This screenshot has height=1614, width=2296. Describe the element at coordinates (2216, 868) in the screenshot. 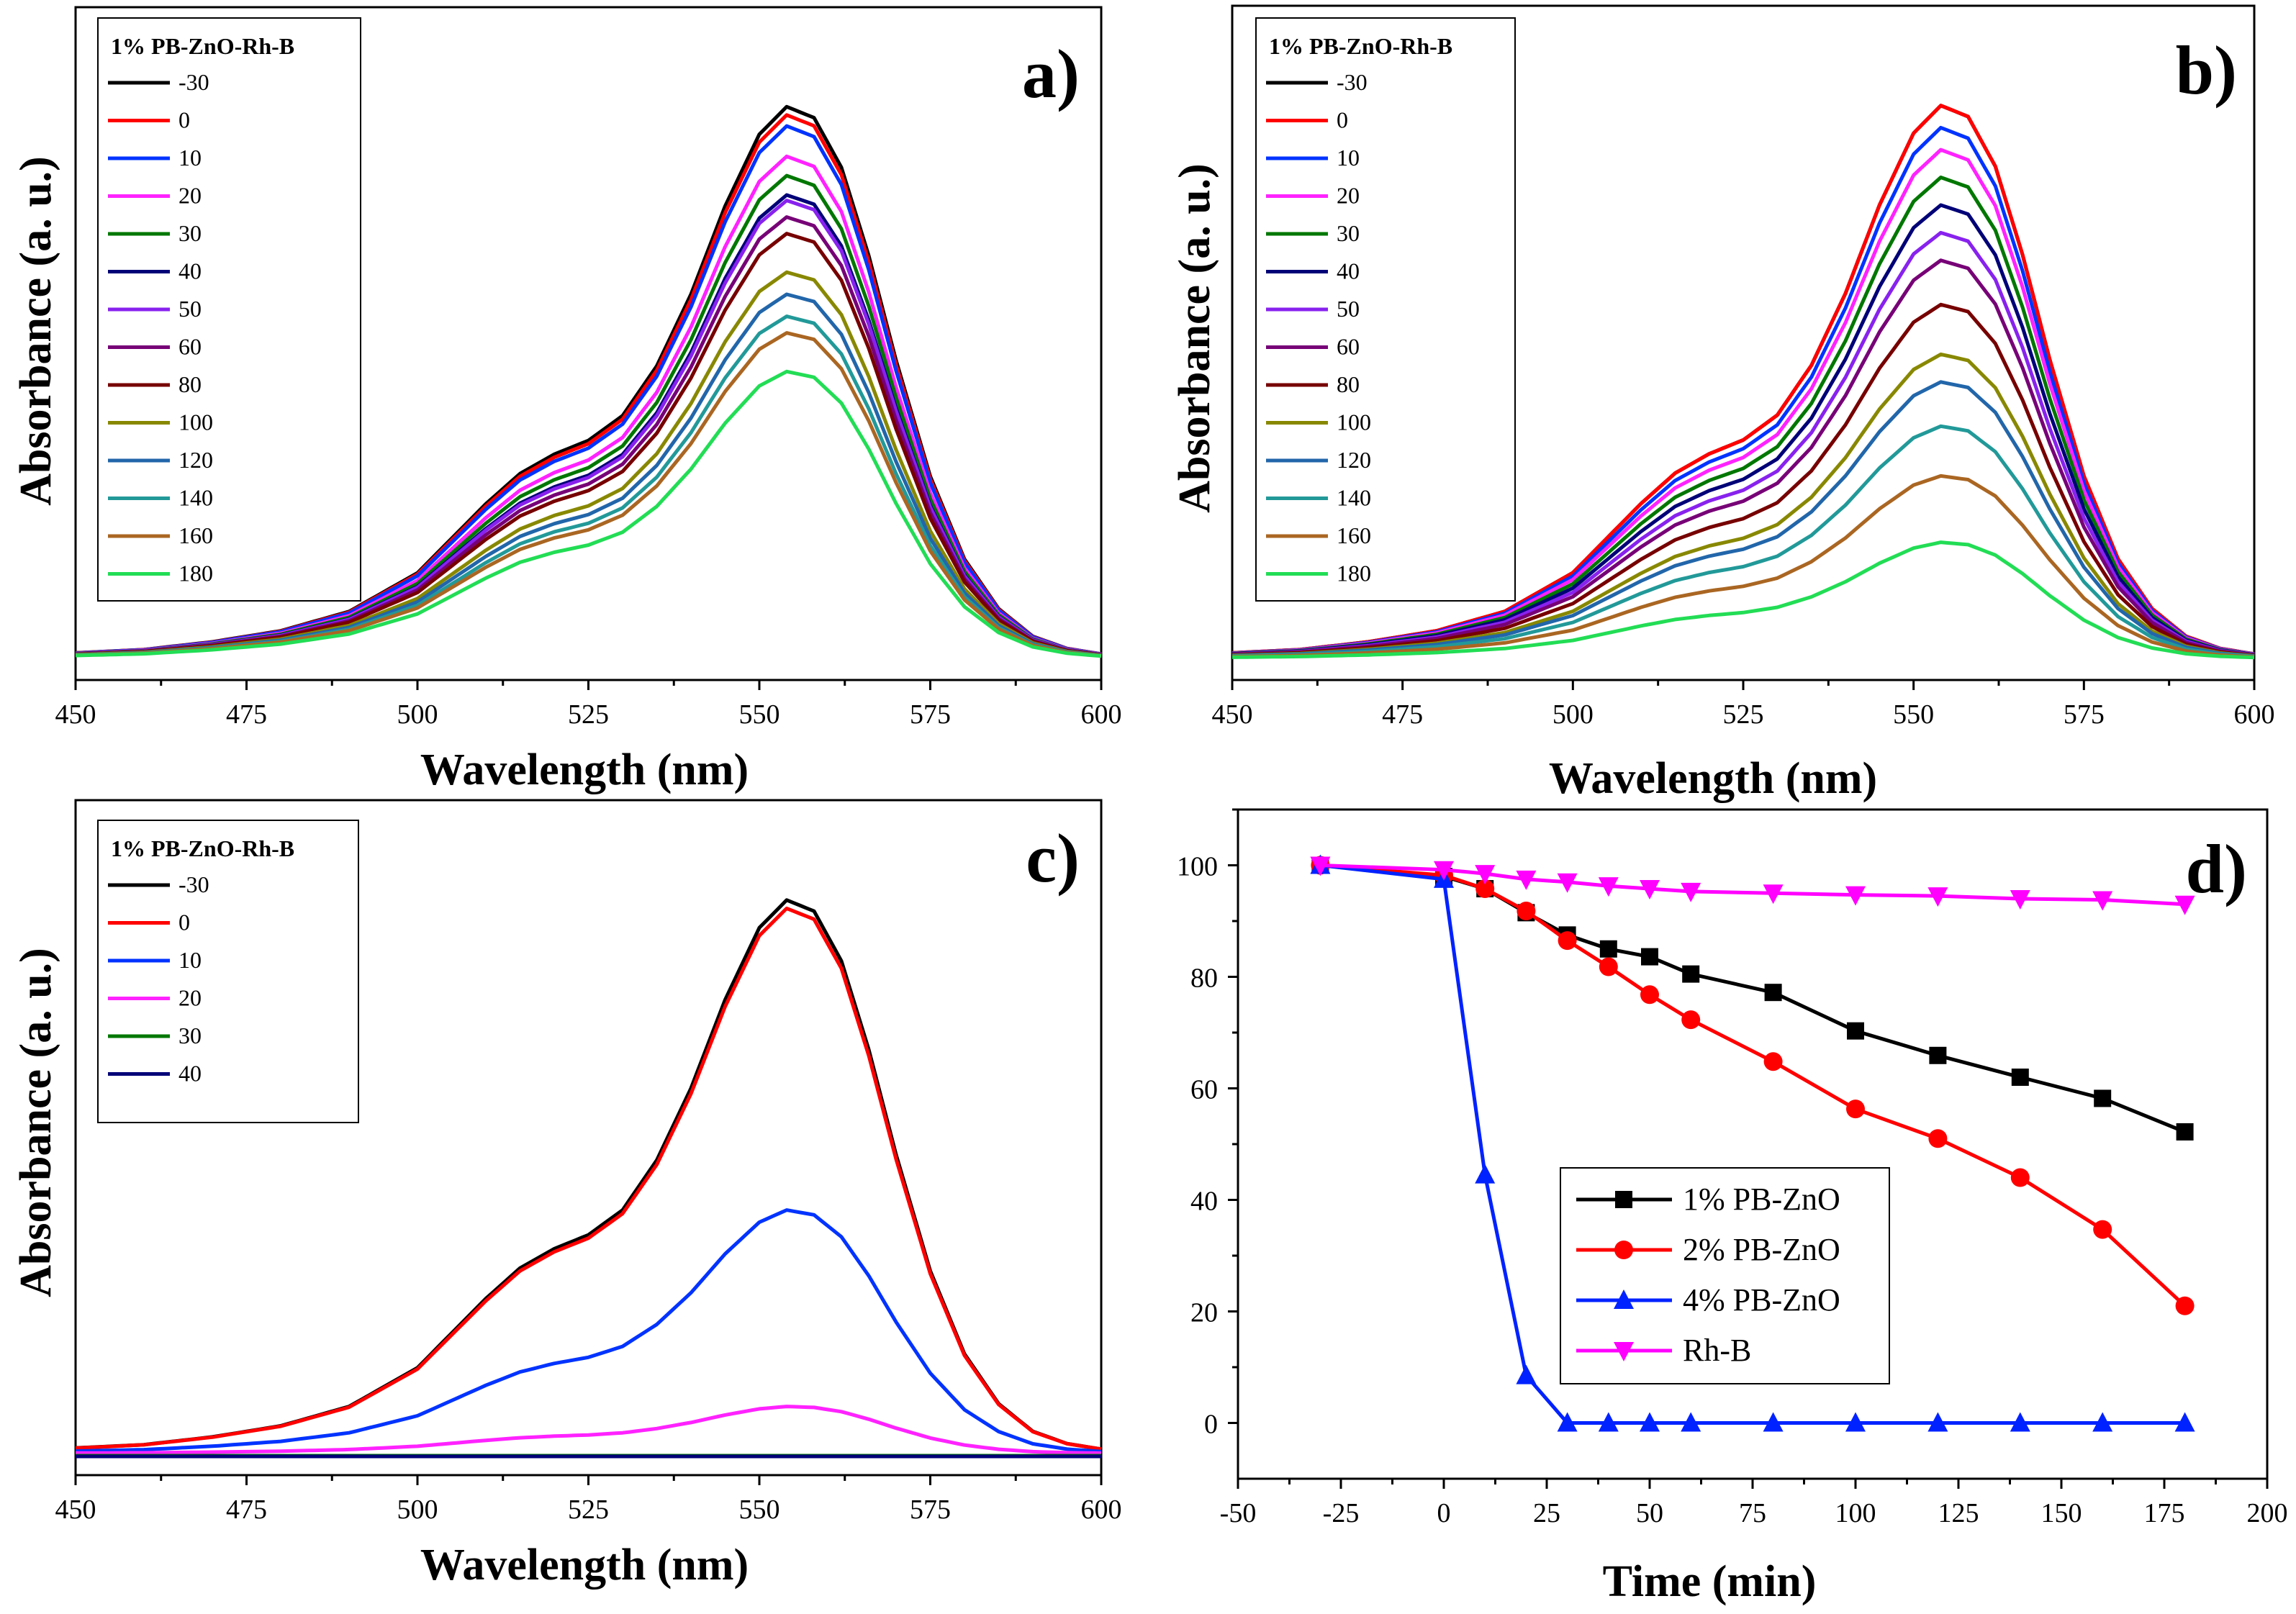

I see `panel-label: d)` at that location.